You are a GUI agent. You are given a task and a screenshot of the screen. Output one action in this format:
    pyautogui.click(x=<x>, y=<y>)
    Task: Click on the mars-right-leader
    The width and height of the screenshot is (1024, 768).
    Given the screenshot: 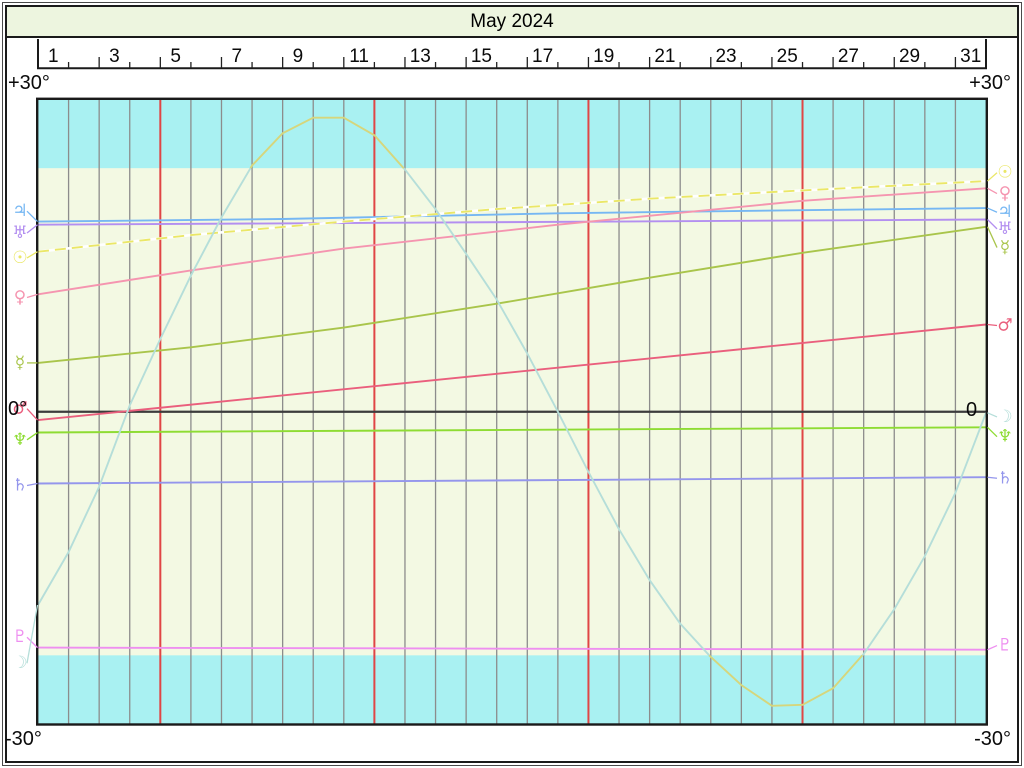 What is the action you would take?
    pyautogui.click(x=992, y=325)
    